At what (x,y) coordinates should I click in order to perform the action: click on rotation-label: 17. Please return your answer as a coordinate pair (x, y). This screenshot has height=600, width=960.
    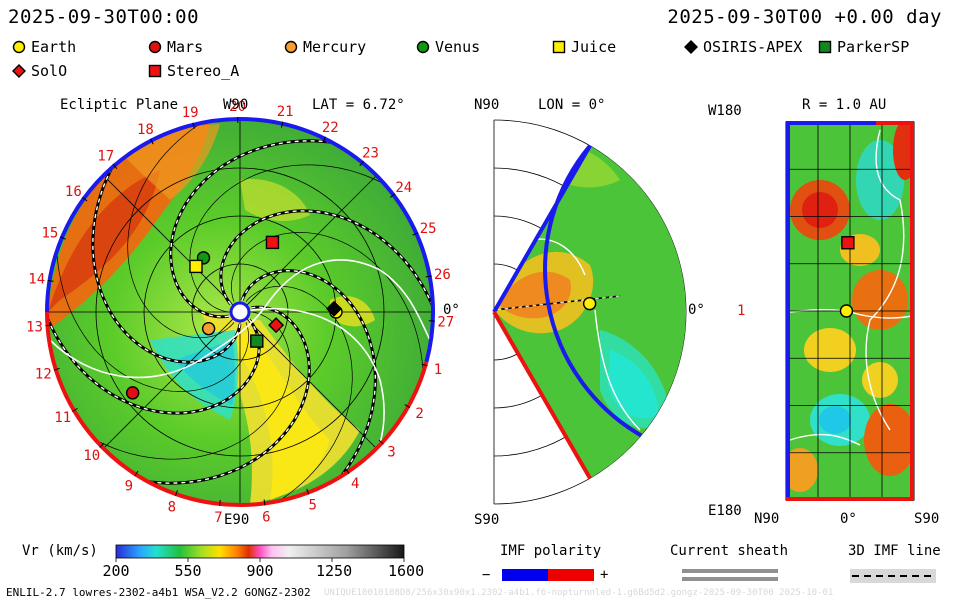
    Looking at the image, I should click on (105, 157).